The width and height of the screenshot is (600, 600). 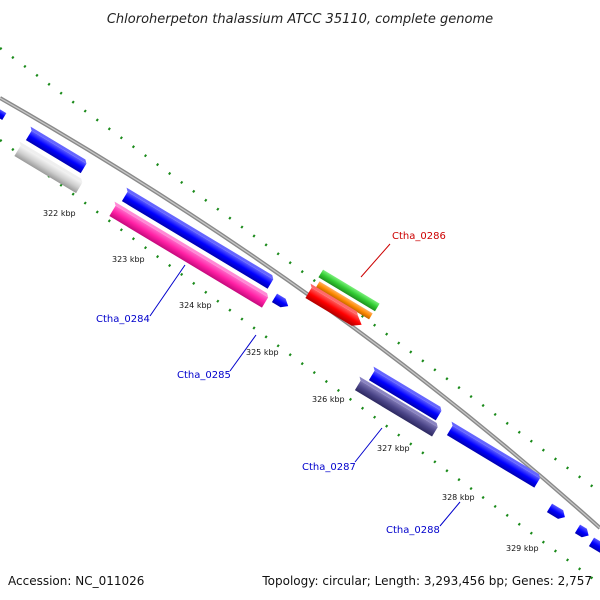 I want to click on gene-label-ctha-0284: Ctha_0284, so click(x=123, y=319).